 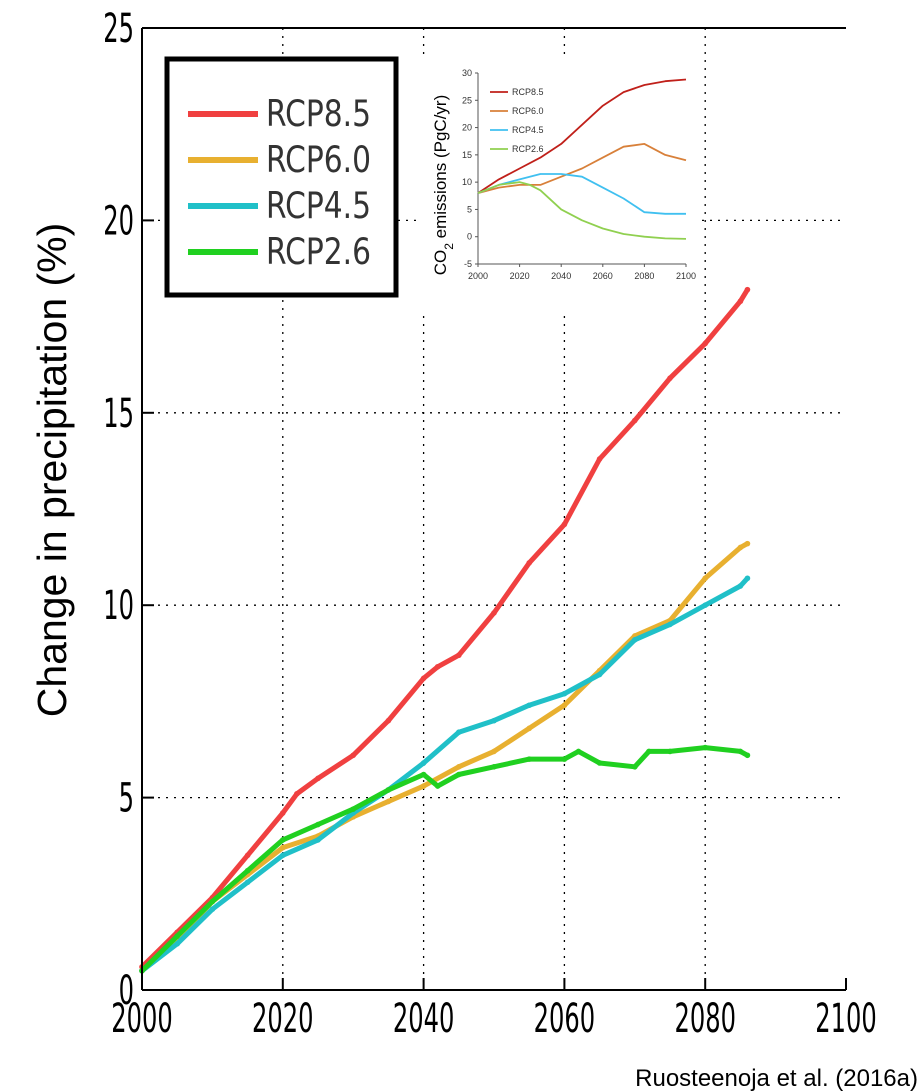 I want to click on inset-x-tick-label: 2040, so click(x=561, y=276).